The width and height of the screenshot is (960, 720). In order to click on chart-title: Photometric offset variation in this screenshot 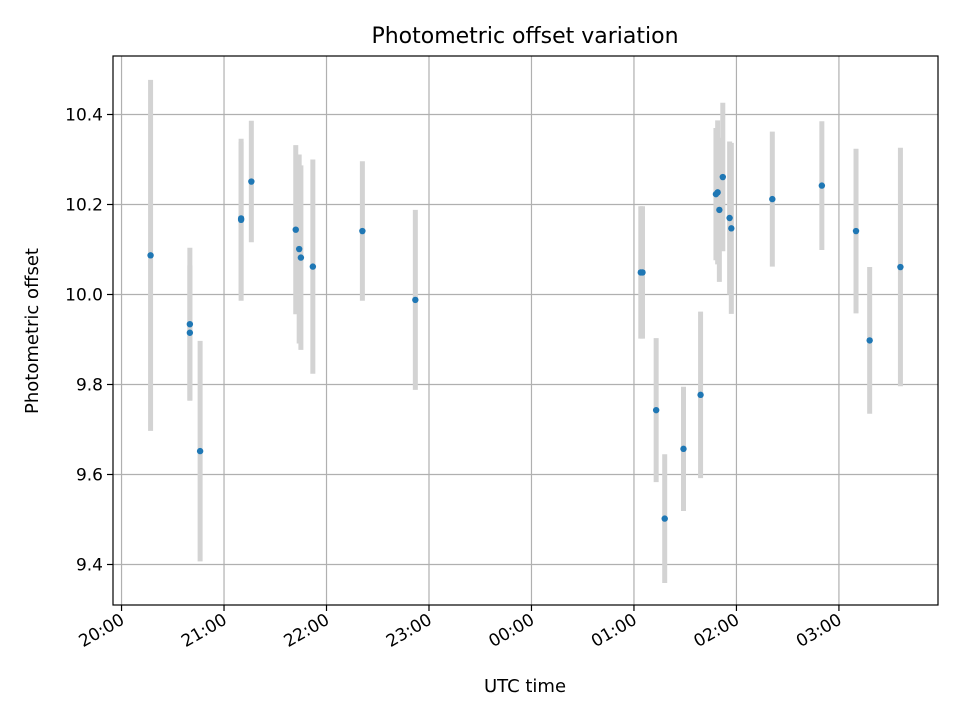, I will do `click(524, 36)`.